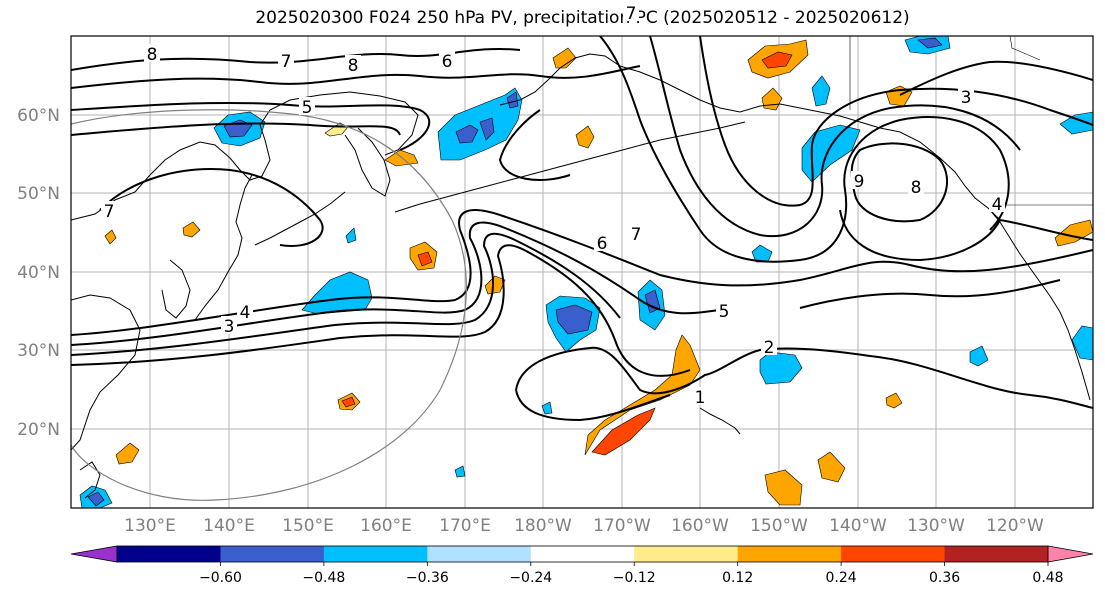  Describe the element at coordinates (971, 121) in the screenshot. I see `borders` at that location.